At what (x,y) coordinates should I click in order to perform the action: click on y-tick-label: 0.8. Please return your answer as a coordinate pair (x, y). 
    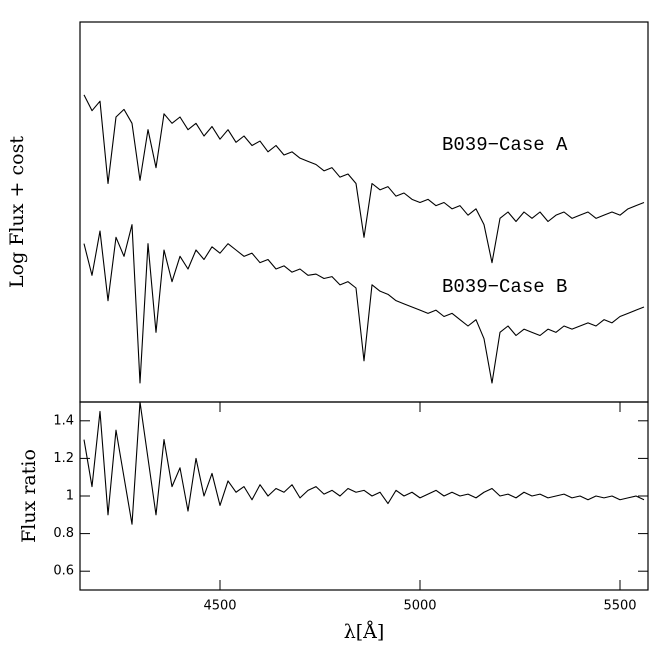
    Looking at the image, I should click on (63, 533).